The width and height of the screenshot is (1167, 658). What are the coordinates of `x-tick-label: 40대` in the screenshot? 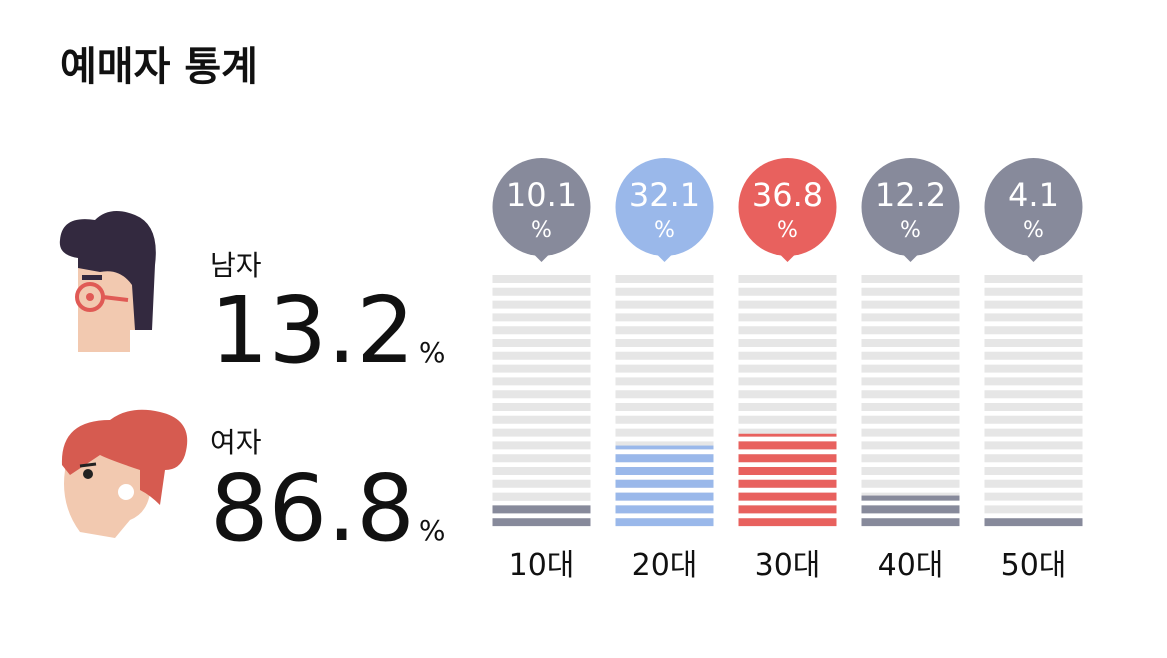 It's located at (911, 565).